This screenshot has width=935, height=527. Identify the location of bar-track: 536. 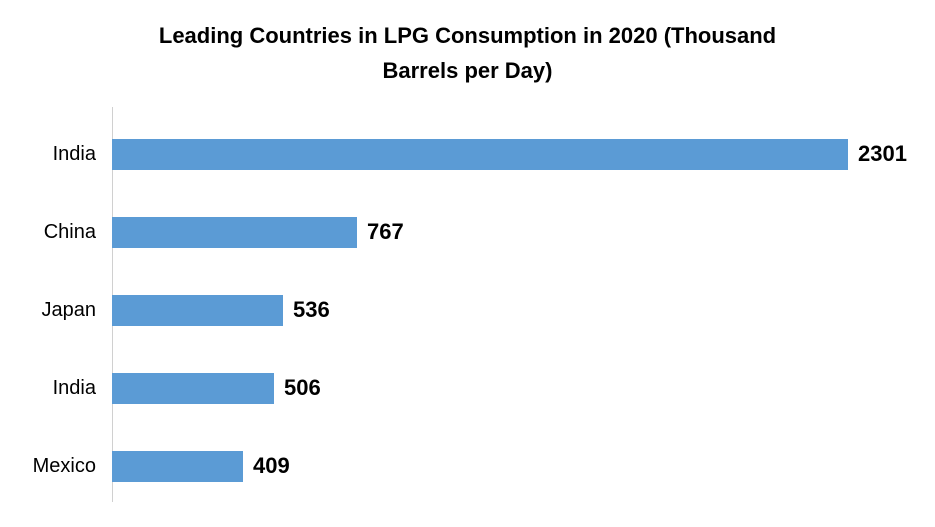
(523, 310).